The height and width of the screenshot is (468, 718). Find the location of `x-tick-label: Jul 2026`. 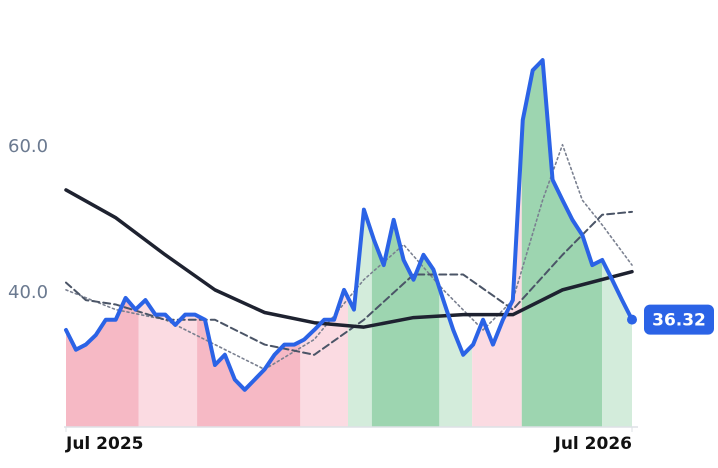

x-tick-label: Jul 2026 is located at coordinates (593, 444).